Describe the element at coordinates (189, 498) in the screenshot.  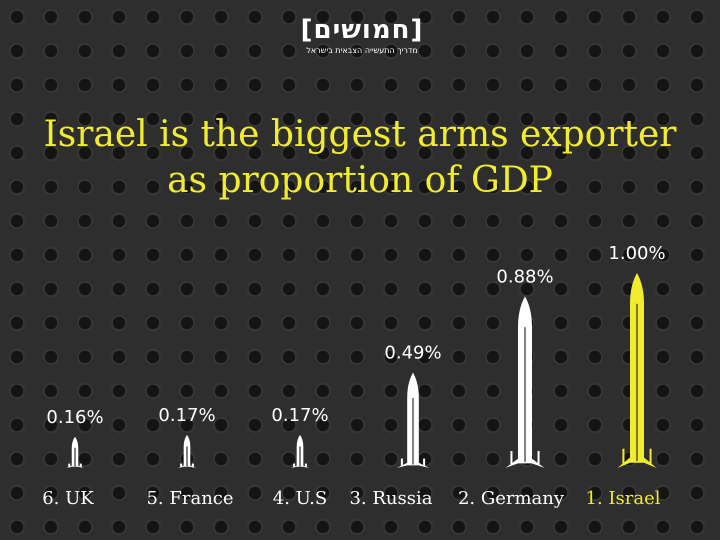
I see `category-label-1: 5. France` at that location.